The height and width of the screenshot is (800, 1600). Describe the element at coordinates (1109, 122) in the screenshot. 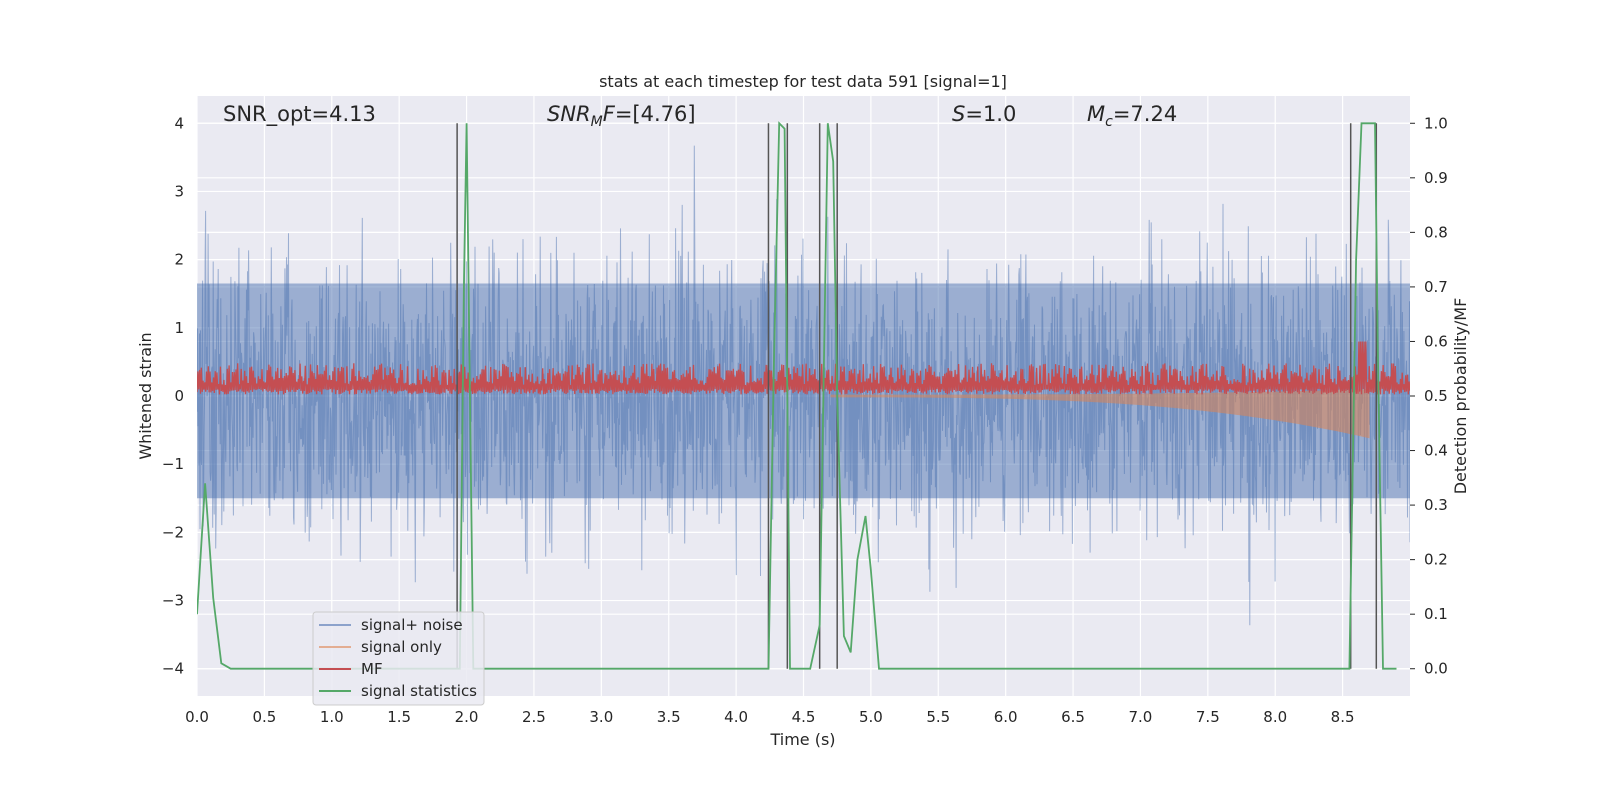

I see `mc-subscript: c` at that location.